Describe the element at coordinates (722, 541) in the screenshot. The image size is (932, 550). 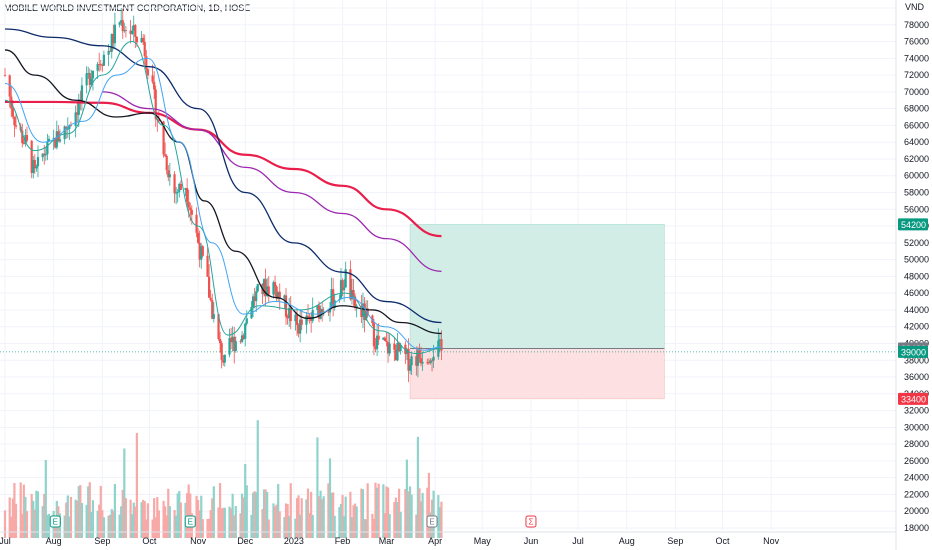
I see `x-tick-label: Oct` at that location.